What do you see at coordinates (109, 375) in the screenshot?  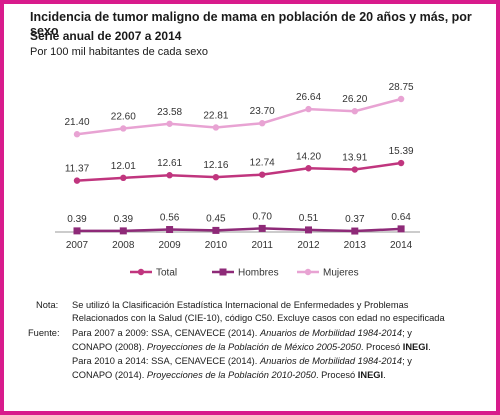 I see `fuente-text: CONAPO (2014).` at bounding box center [109, 375].